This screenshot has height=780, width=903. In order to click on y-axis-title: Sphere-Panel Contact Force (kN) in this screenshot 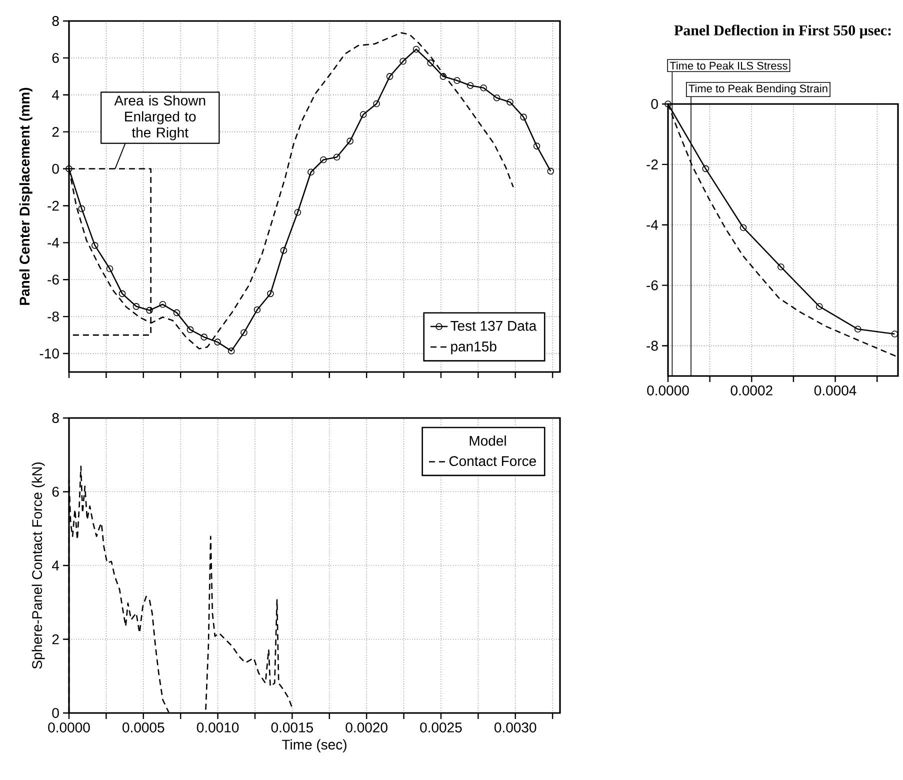, I will do `click(38, 565)`.